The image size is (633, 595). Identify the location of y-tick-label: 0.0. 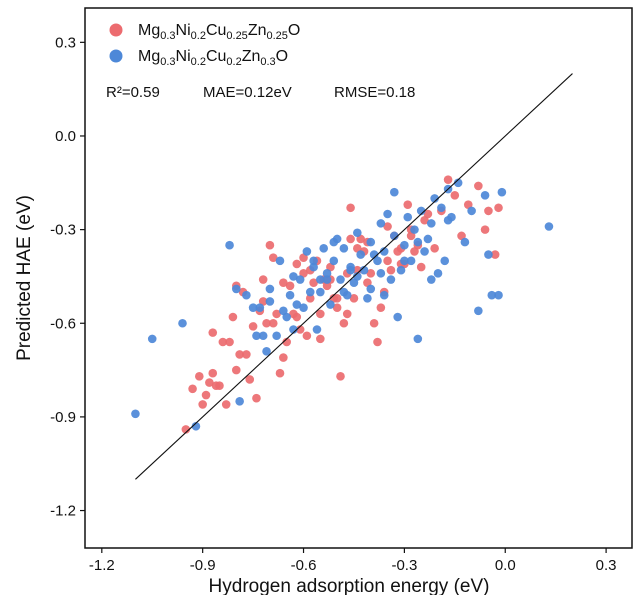
(65, 136).